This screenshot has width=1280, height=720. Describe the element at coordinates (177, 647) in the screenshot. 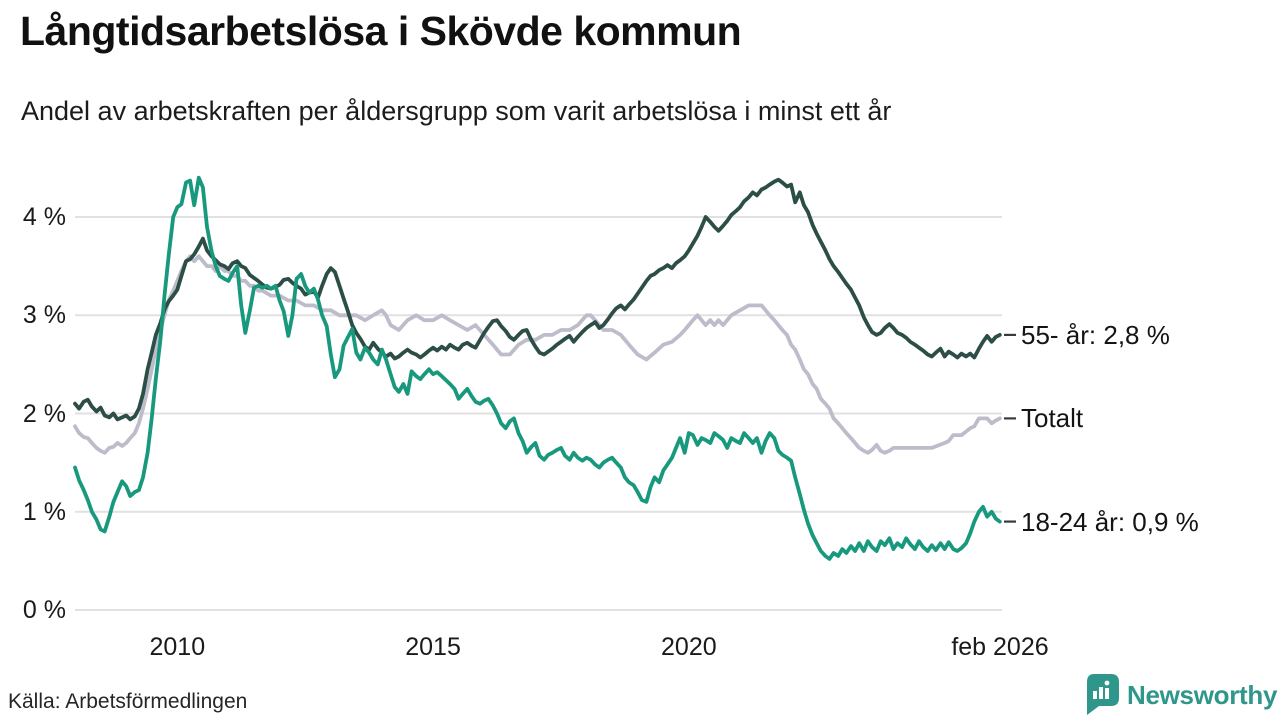

I see `x-tick-label: 2010` at that location.